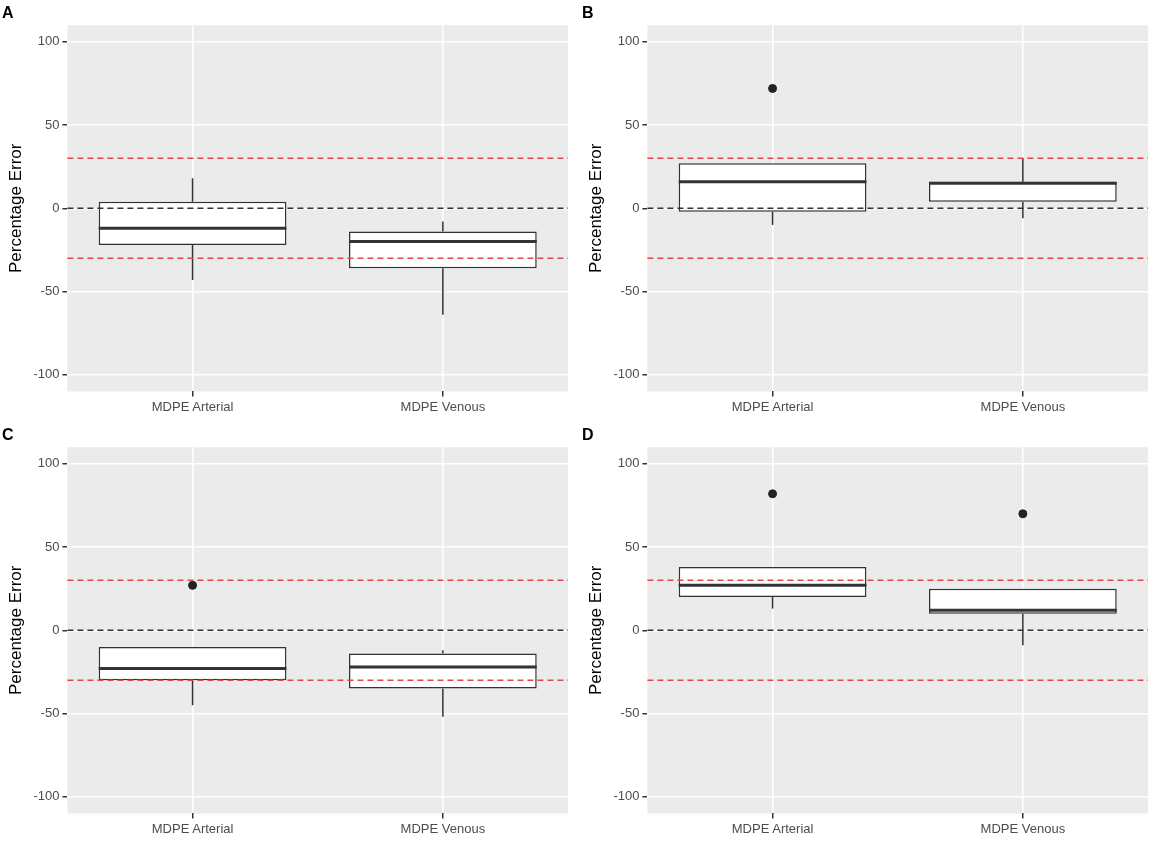 The height and width of the screenshot is (846, 1163). Describe the element at coordinates (8, 435) in the screenshot. I see `chart-title: C` at that location.